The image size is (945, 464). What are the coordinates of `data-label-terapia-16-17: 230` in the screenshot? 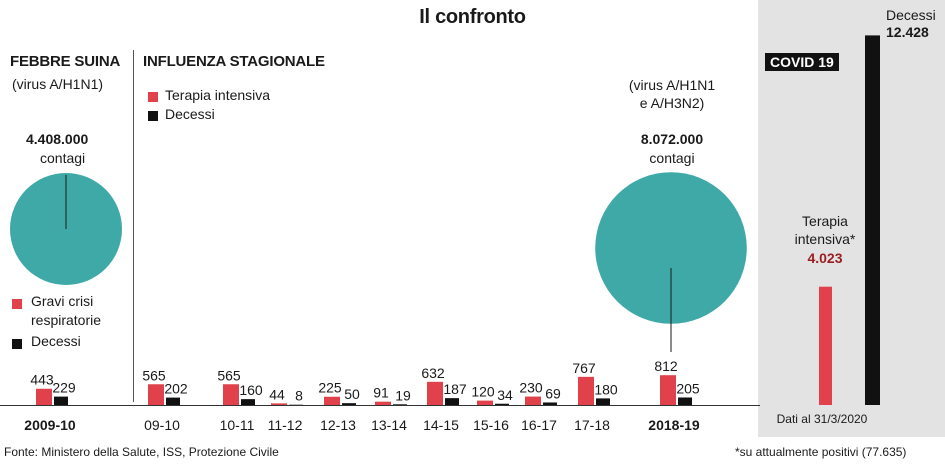 It's located at (531, 388).